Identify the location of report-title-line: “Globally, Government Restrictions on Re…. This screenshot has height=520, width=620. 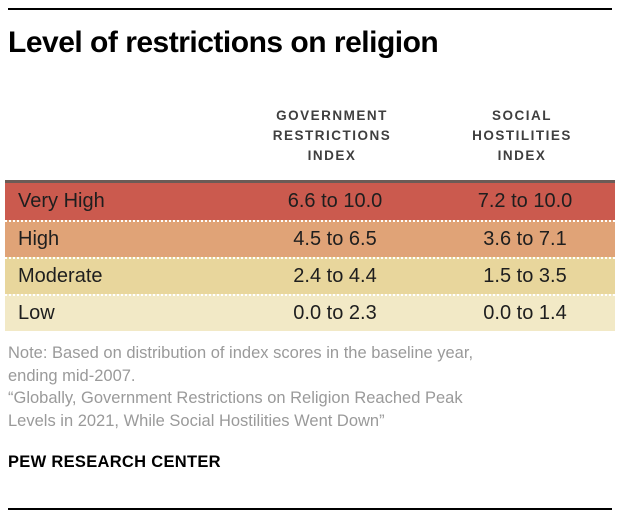
(235, 398).